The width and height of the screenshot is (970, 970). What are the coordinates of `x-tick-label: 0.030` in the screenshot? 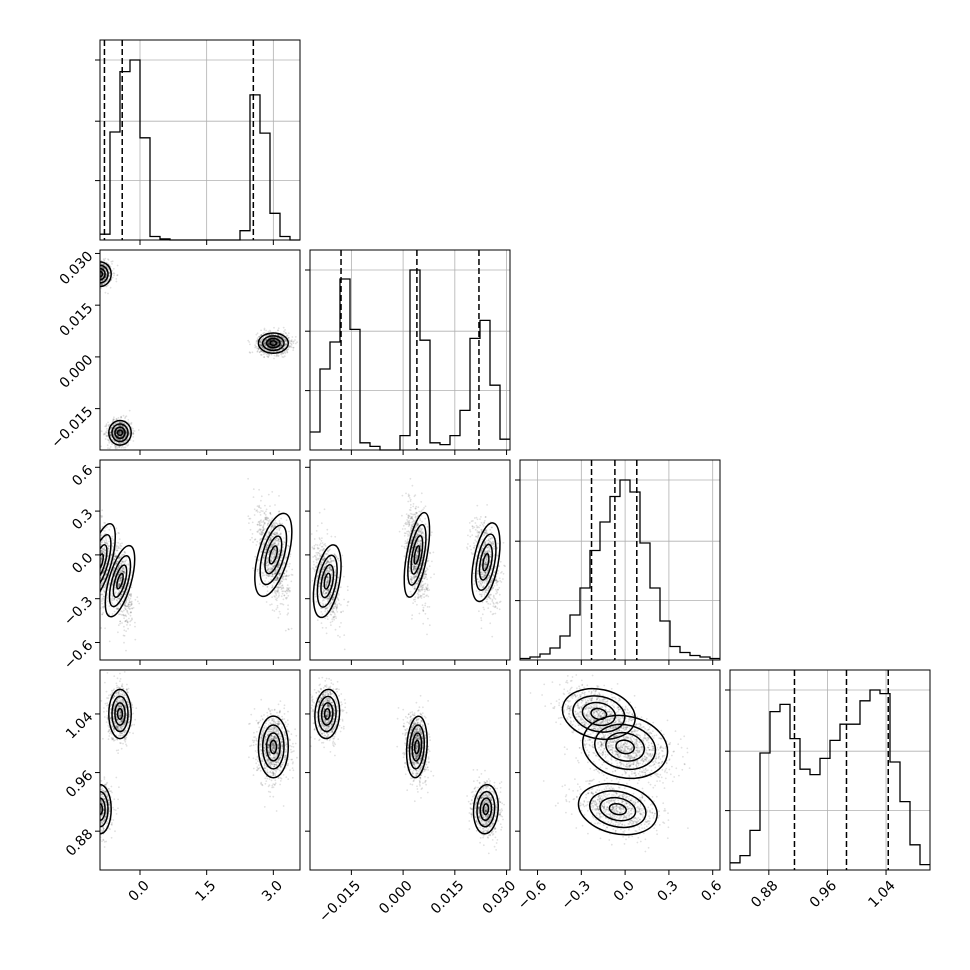 It's located at (500, 898).